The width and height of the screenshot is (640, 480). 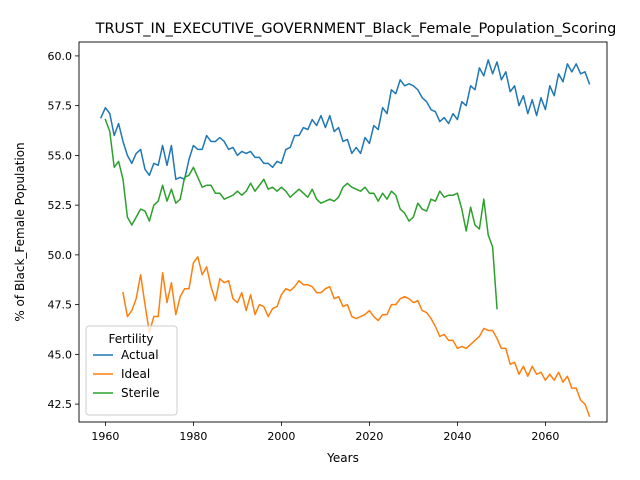 What do you see at coordinates (140, 355) in the screenshot?
I see `legend-label-actual: Actual` at bounding box center [140, 355].